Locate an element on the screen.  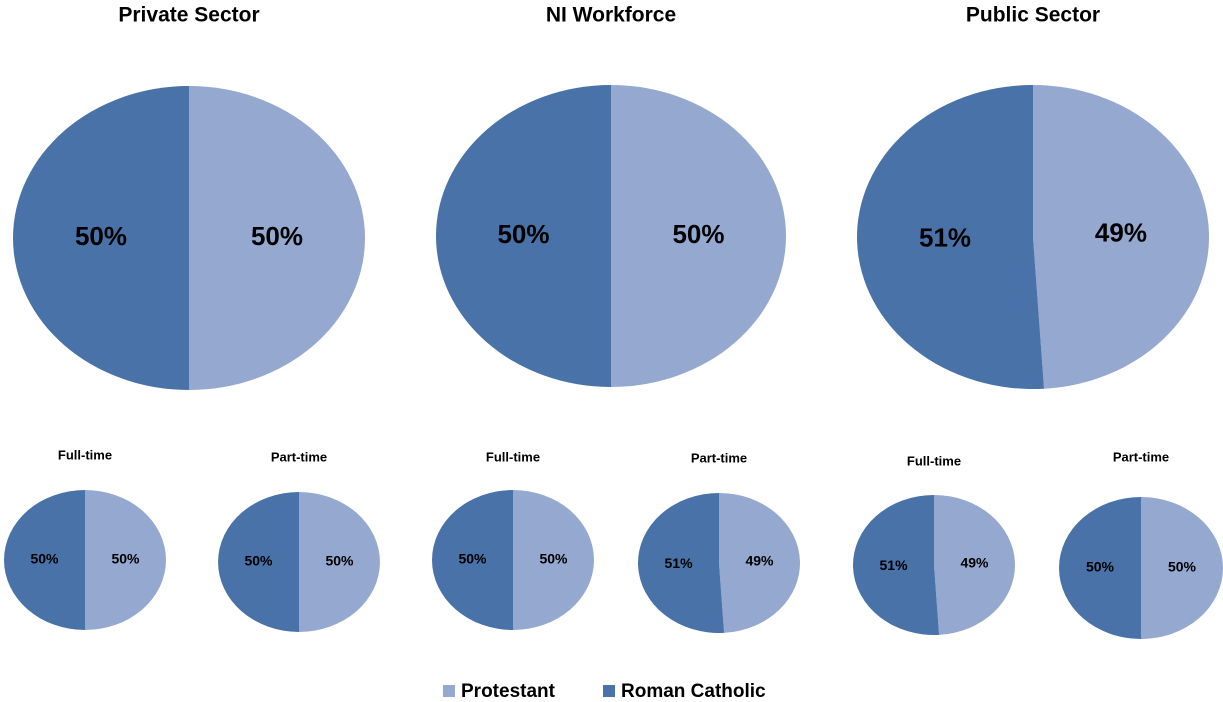
legend-label: Protestant is located at coordinates (508, 691).